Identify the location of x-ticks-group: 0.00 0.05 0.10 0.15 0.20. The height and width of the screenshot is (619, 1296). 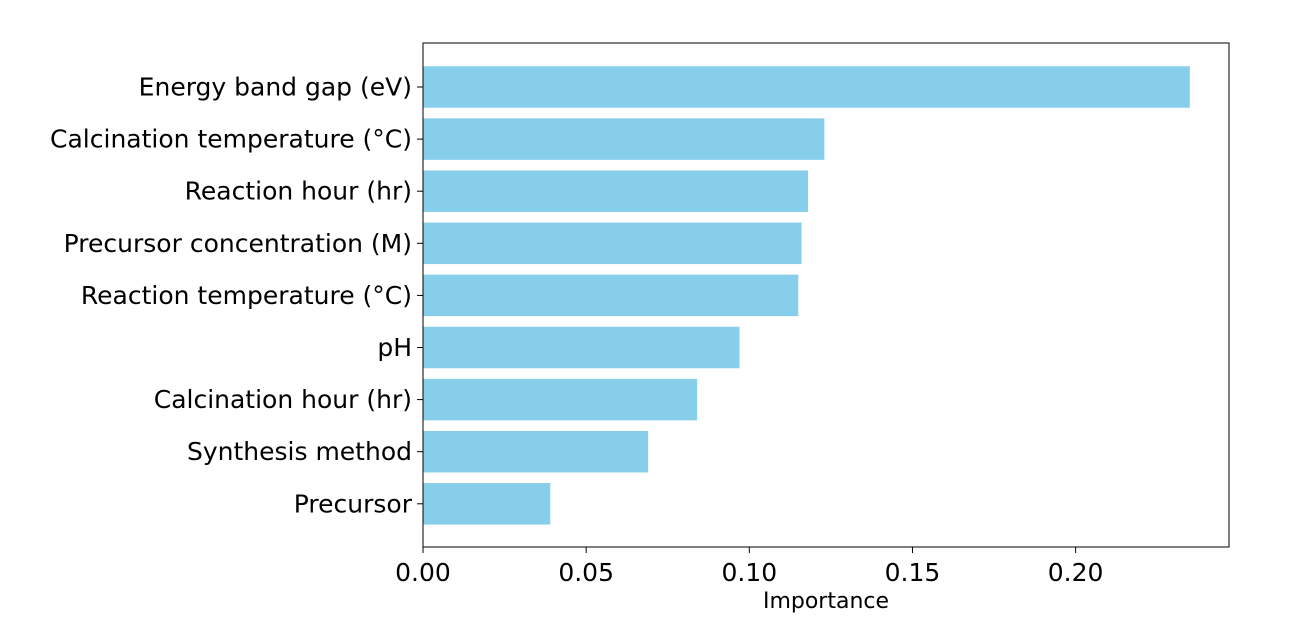
(749, 567).